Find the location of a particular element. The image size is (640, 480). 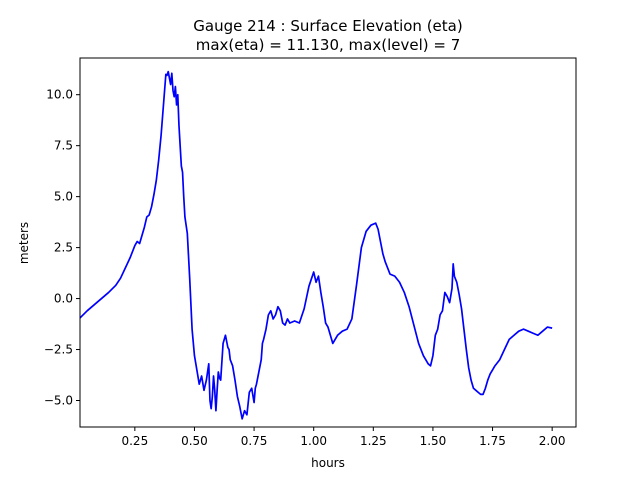

y-tick-label: 7.5 is located at coordinates (63, 146).